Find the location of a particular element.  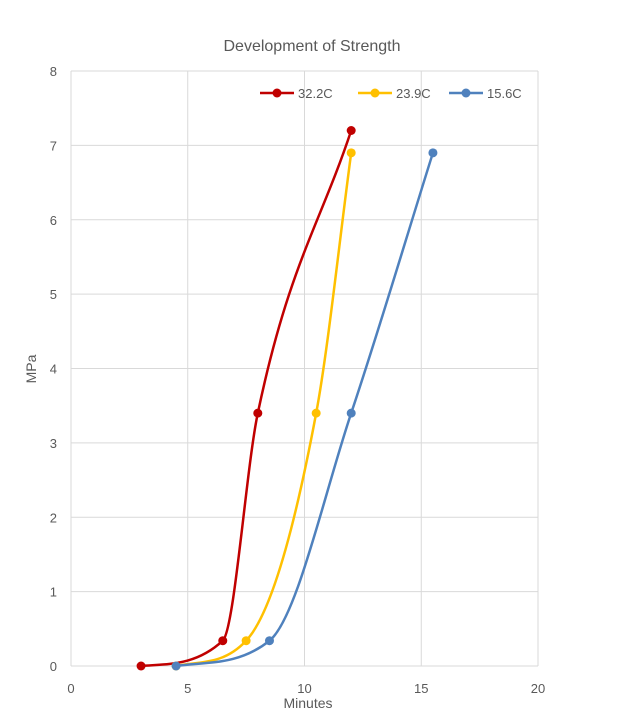

y-tick-label: 3 is located at coordinates (53, 443).